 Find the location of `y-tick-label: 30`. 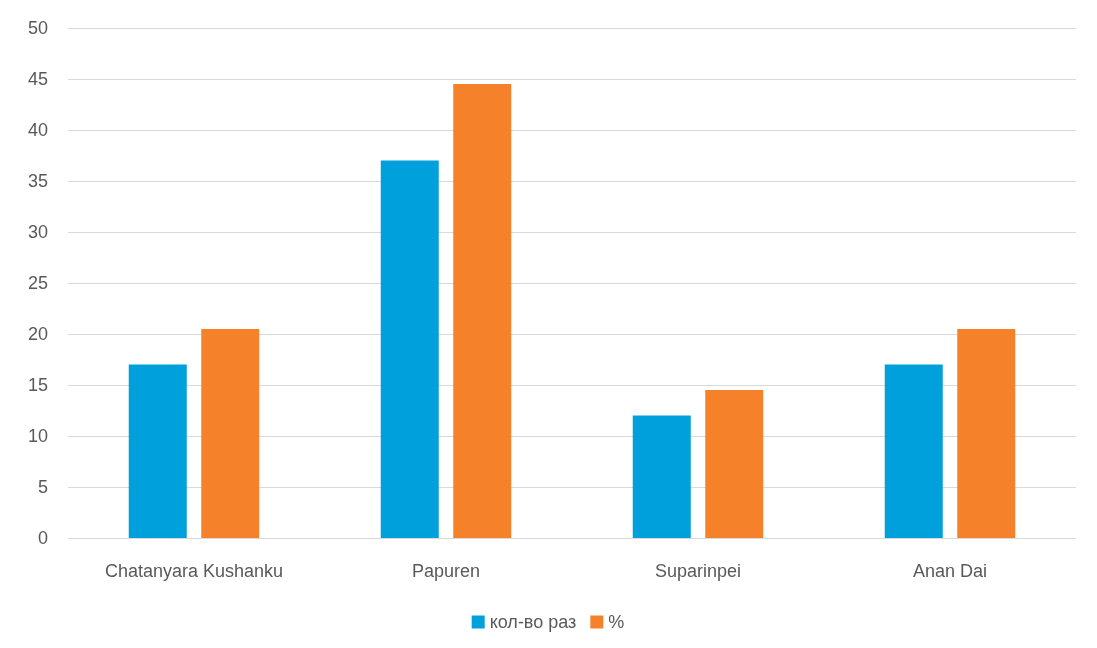

y-tick-label: 30 is located at coordinates (37, 232).